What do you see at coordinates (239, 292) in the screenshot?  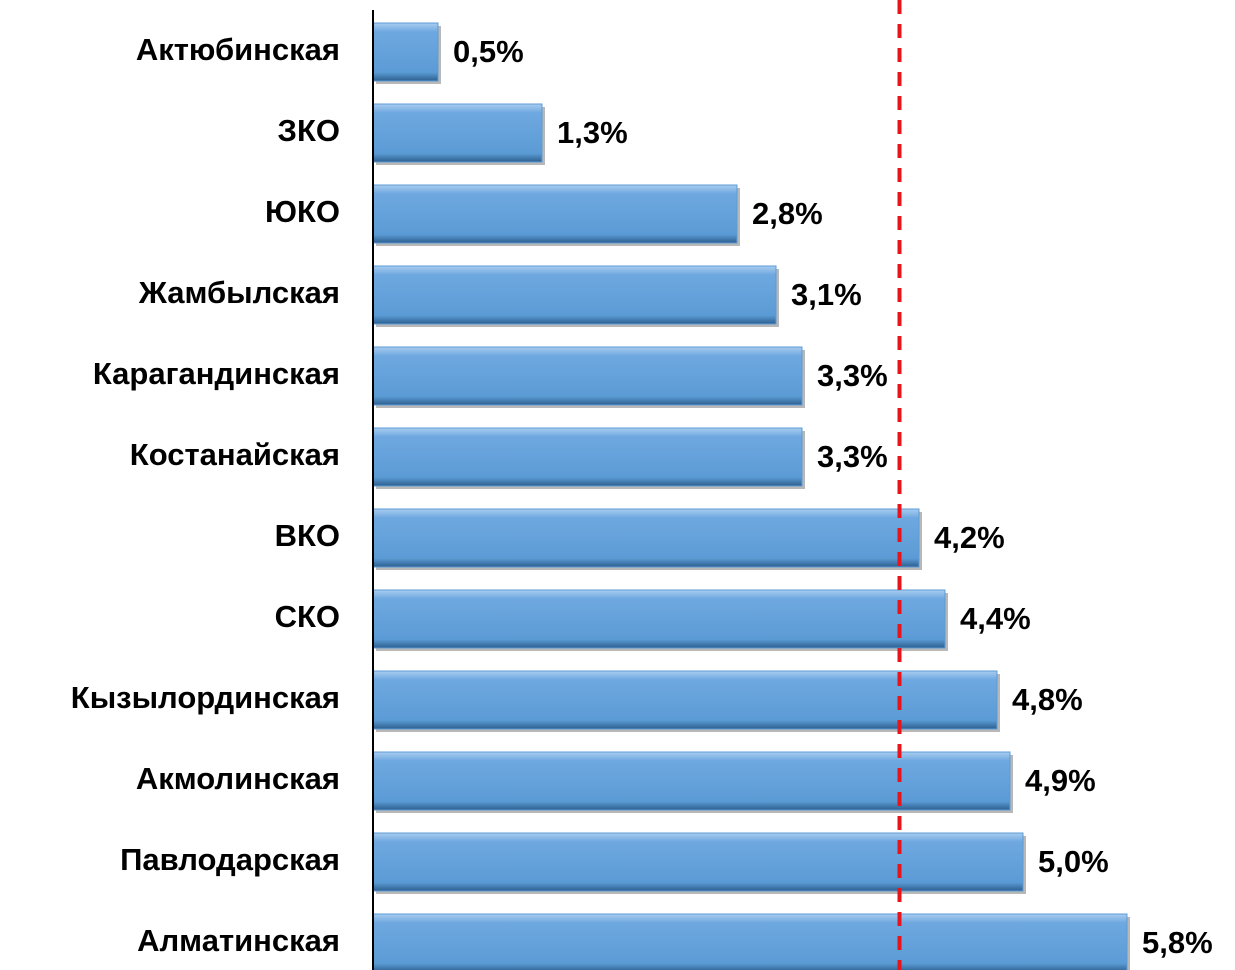 I see `category-label: Жамбылская` at bounding box center [239, 292].